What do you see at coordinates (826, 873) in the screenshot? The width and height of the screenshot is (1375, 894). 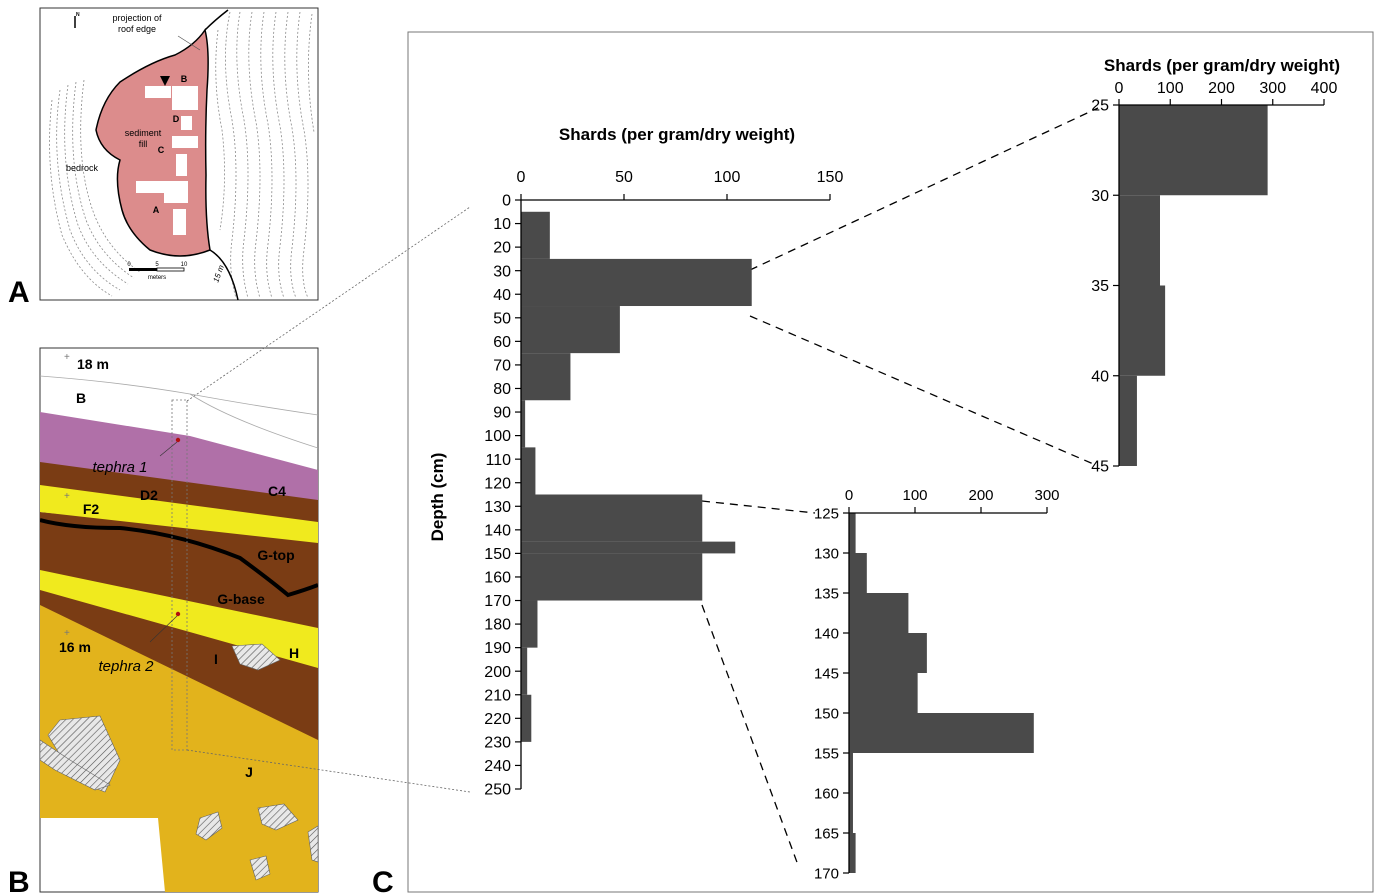 I see `chart-2-y-tick-label-9: 170` at bounding box center [826, 873].